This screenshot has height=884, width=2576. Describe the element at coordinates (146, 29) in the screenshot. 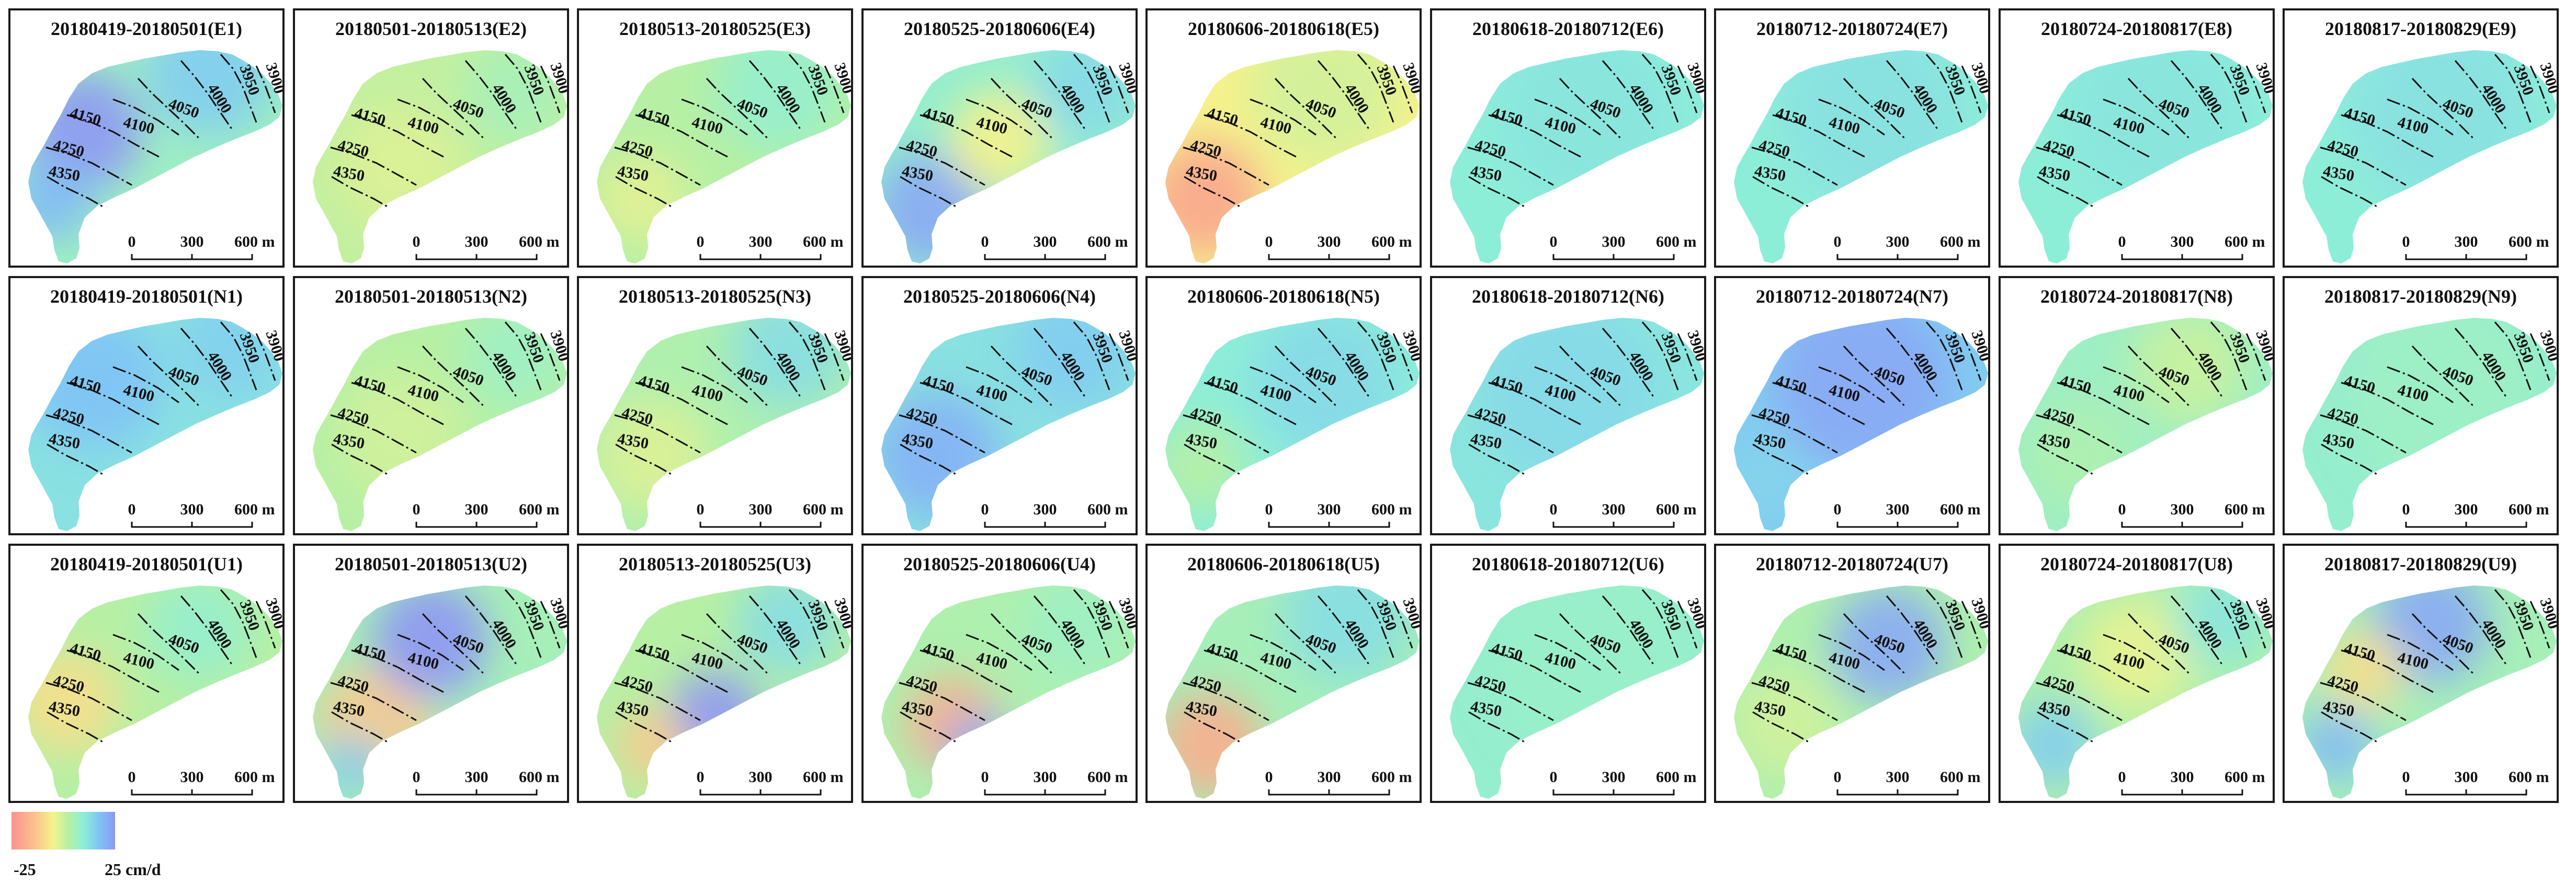

I see `panel-title: 20180419-20180501(E1)` at that location.